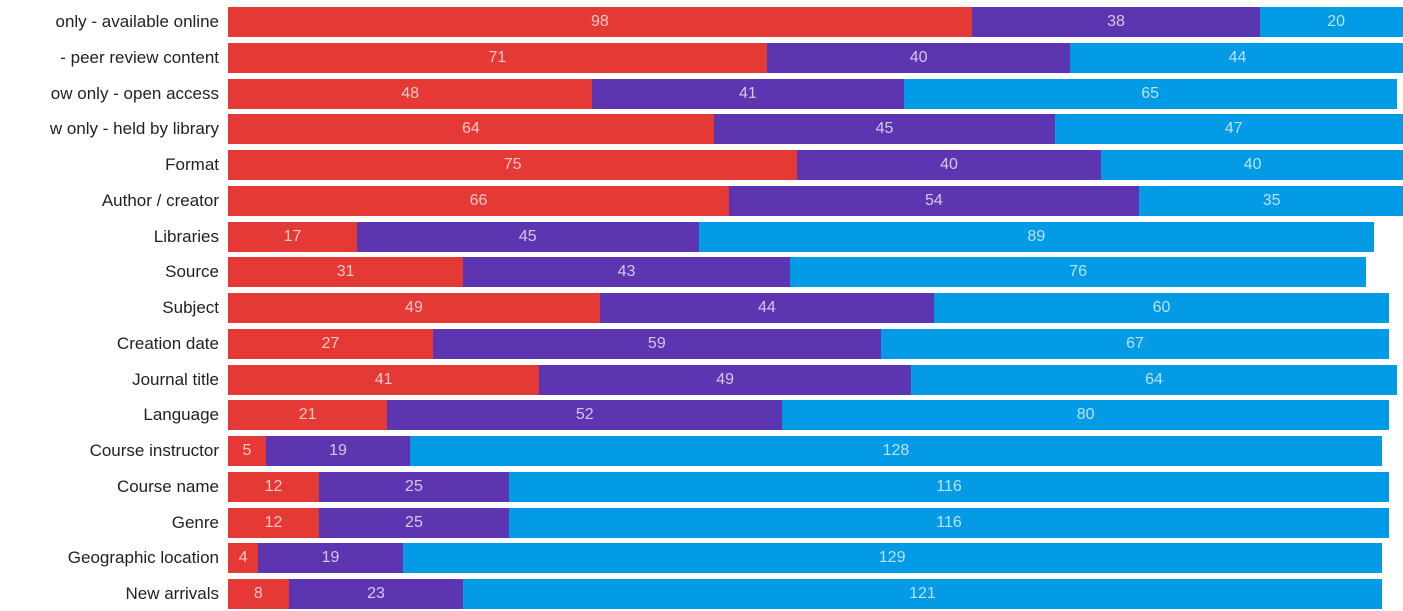 The image size is (1403, 611). I want to click on data-label: 27, so click(330, 343).